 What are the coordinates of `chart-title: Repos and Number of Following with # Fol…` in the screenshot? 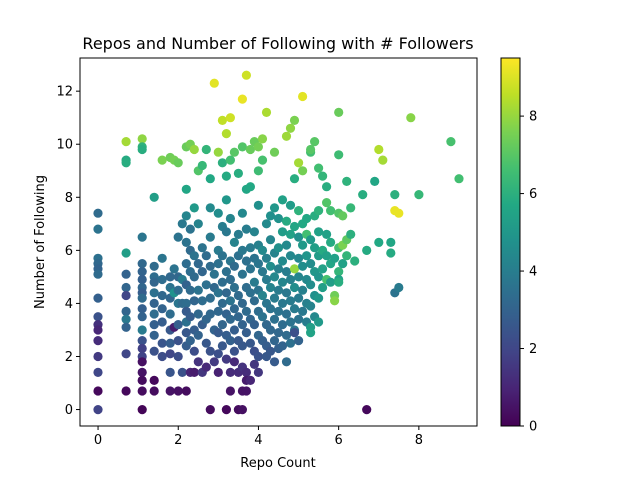 It's located at (277, 43).